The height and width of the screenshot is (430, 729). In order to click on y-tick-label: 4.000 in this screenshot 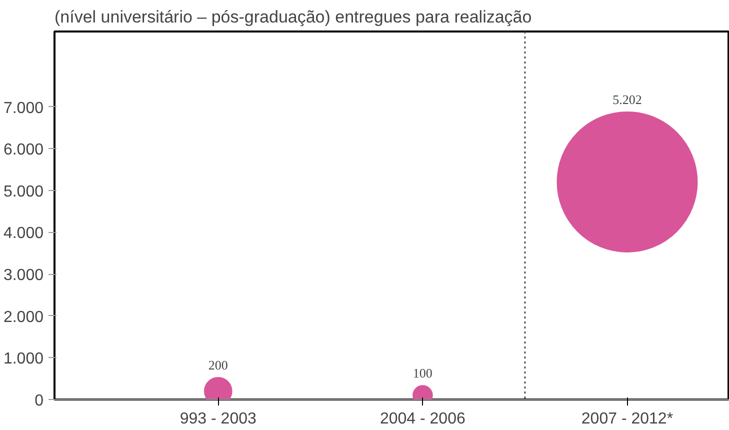, I will do `click(23, 233)`.